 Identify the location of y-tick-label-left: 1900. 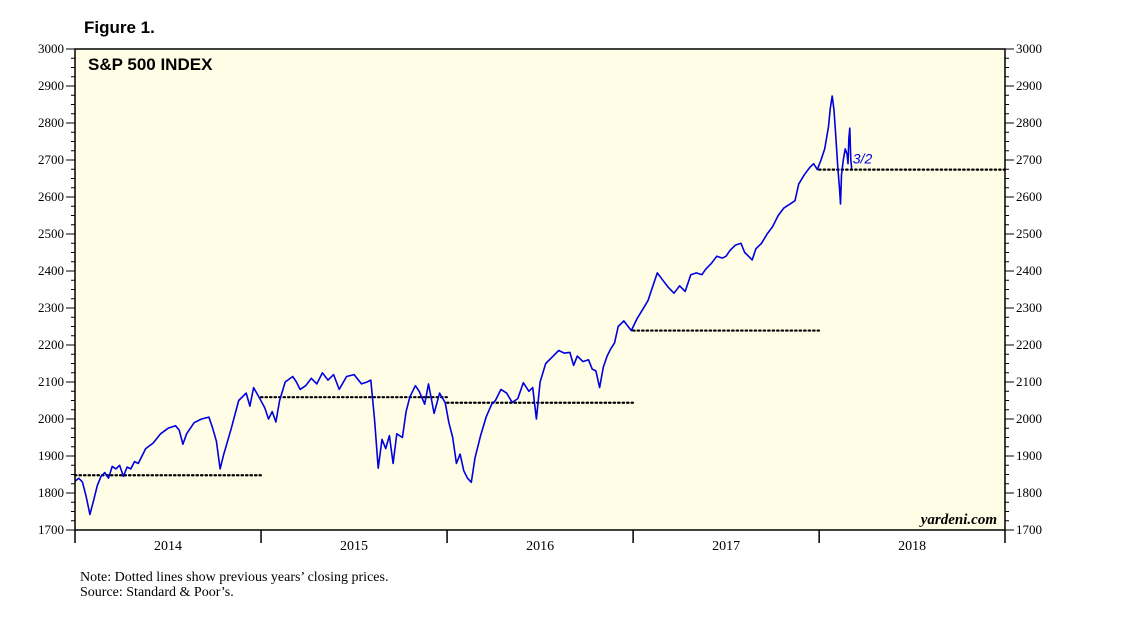
(51, 455).